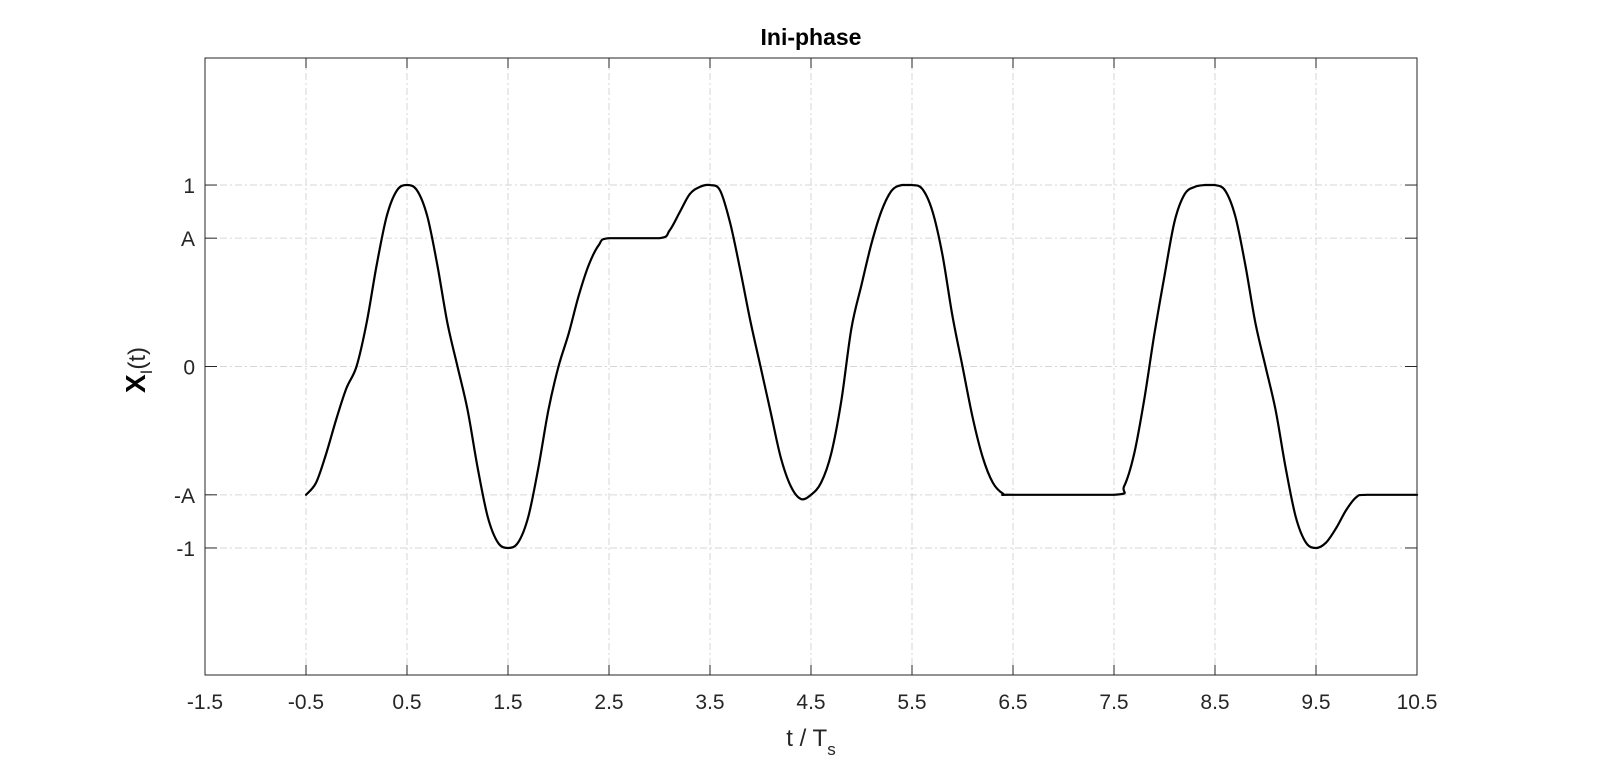 This screenshot has width=1600, height=783. Describe the element at coordinates (806, 738) in the screenshot. I see `x-axis-label-main: t / T` at that location.